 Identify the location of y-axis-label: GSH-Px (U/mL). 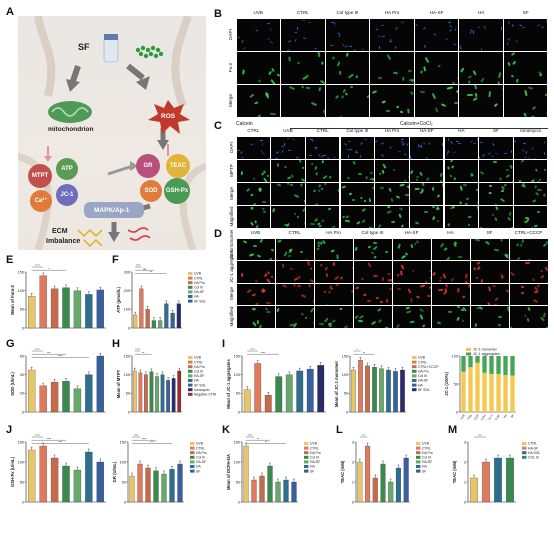
(12, 471).